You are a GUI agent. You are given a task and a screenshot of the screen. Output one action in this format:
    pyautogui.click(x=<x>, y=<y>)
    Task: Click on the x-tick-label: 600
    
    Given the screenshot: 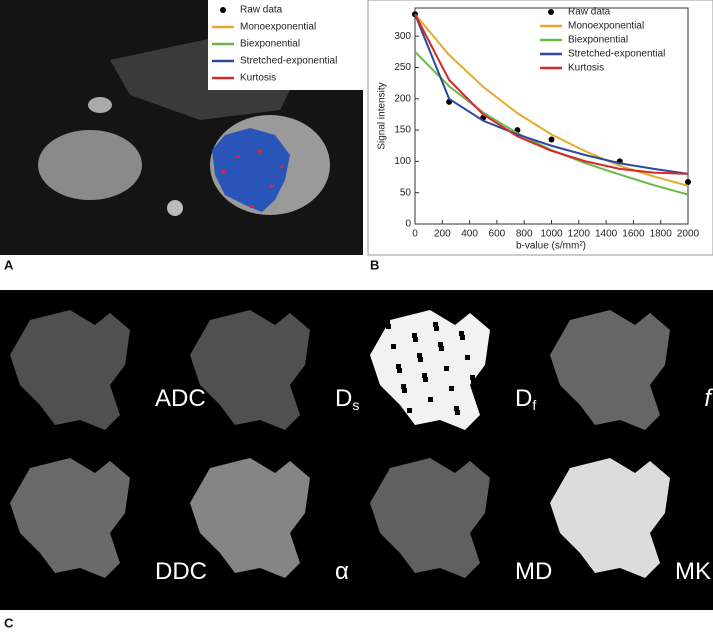 What is the action you would take?
    pyautogui.click(x=497, y=234)
    